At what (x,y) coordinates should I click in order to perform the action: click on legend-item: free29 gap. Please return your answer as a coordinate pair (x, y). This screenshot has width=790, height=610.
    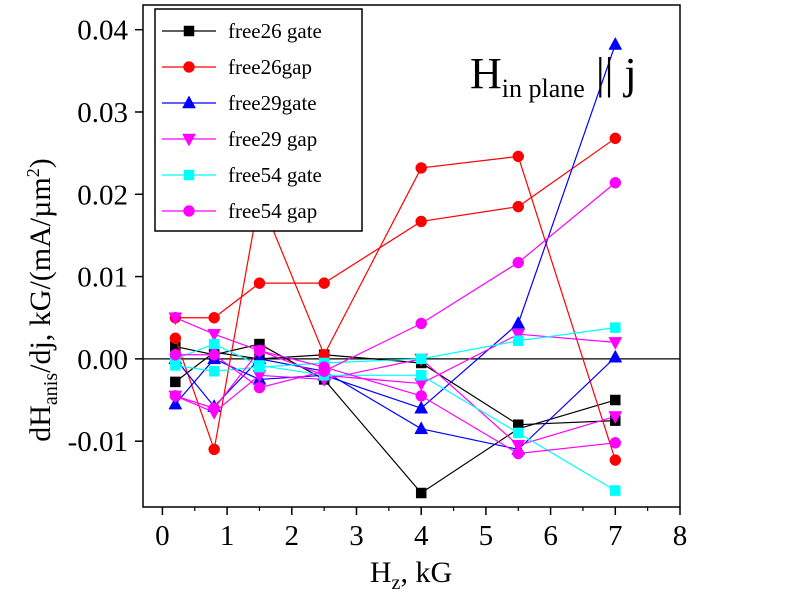
    Looking at the image, I should click on (239, 139).